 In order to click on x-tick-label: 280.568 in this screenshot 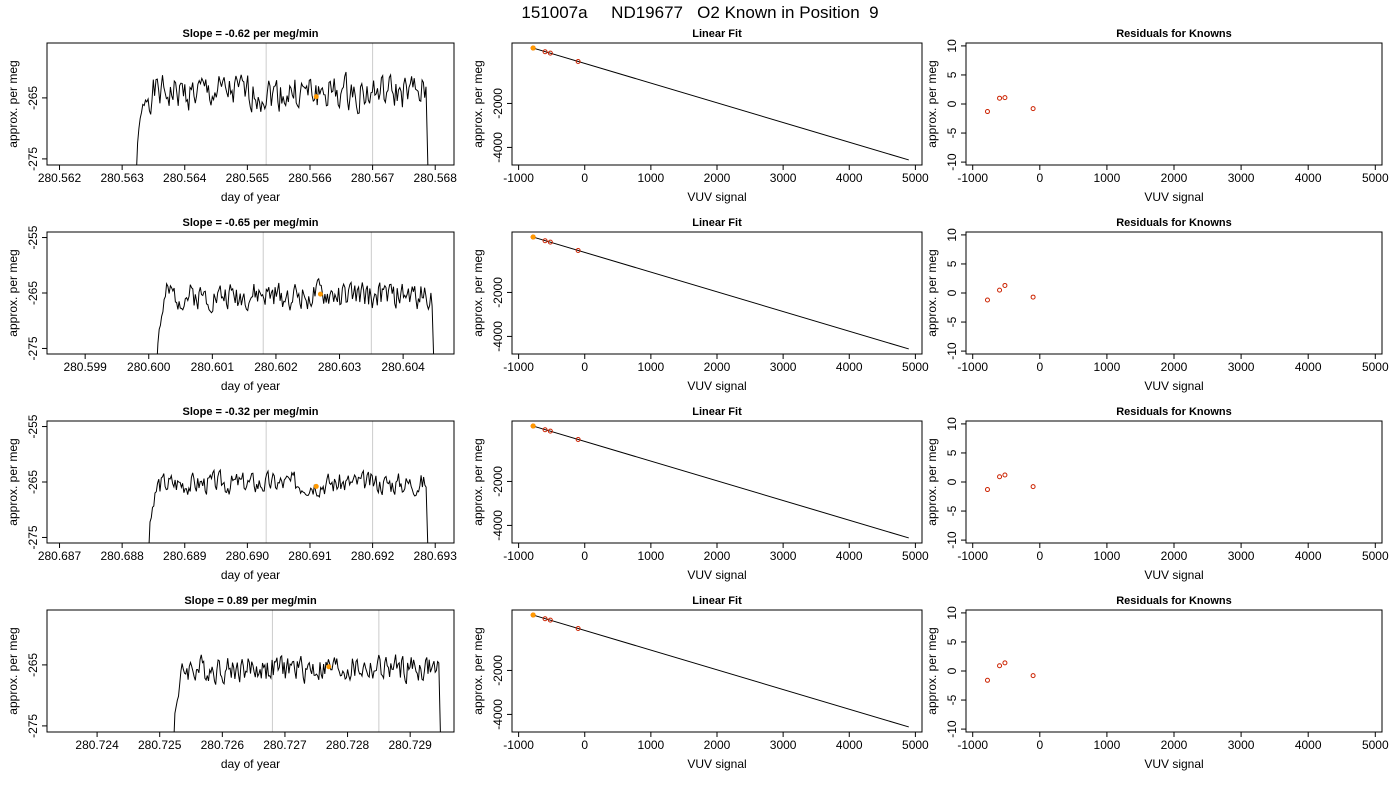, I will do `click(436, 178)`.